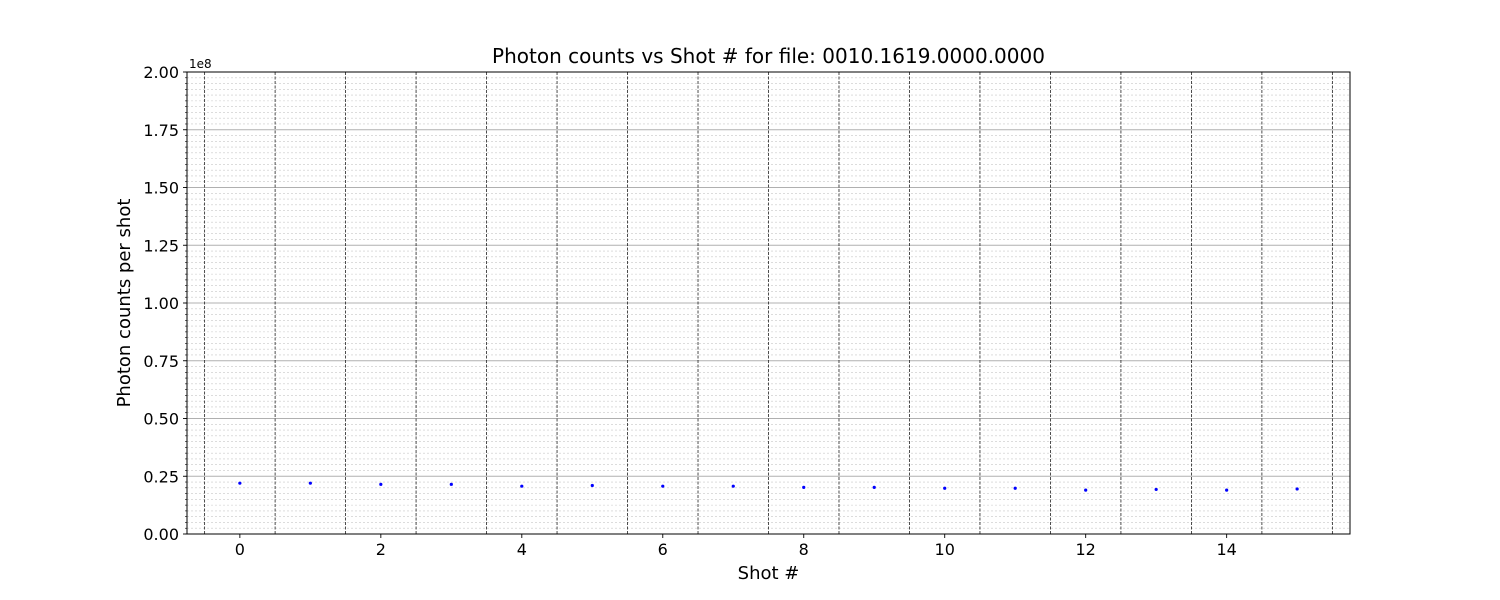  What do you see at coordinates (161, 303) in the screenshot?
I see `y-tick-label: 1.00` at bounding box center [161, 303].